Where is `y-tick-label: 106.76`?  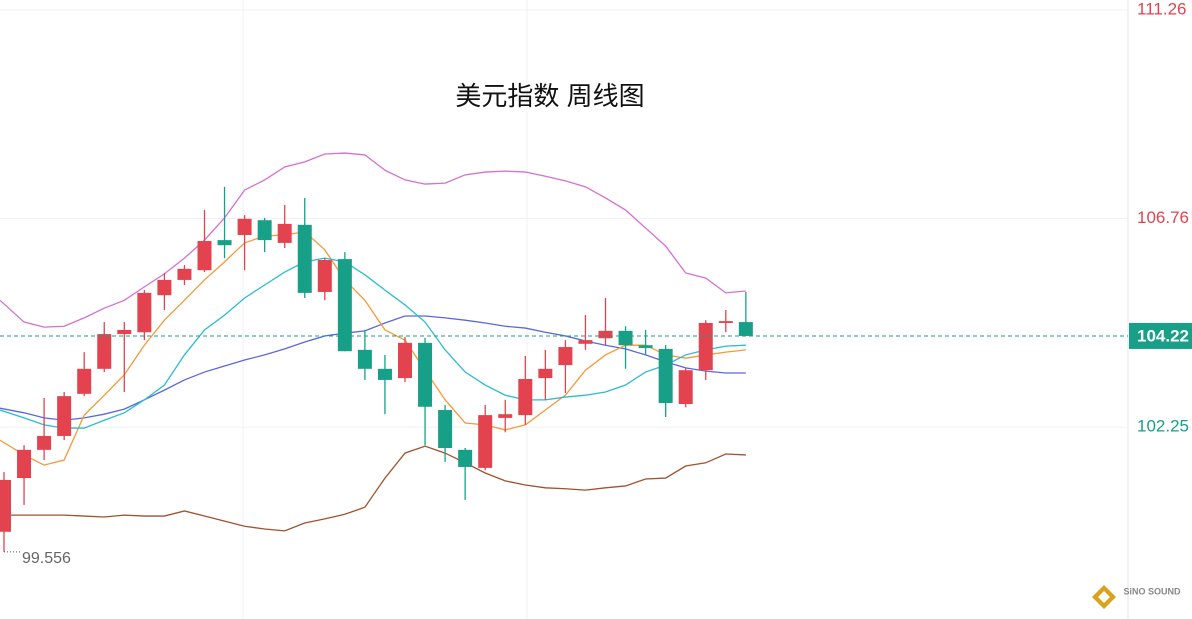 y-tick-label: 106.76 is located at coordinates (1163, 217).